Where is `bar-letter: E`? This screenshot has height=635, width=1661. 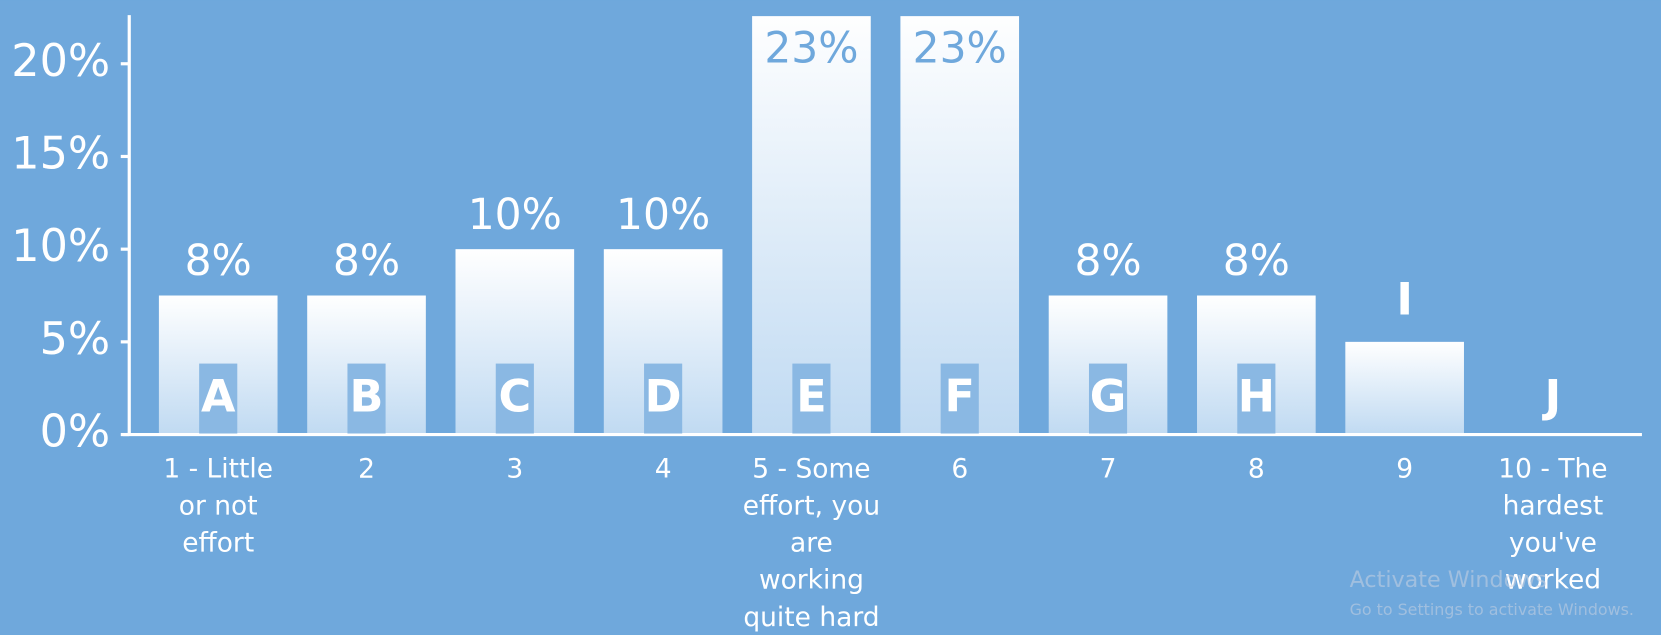
bar-letter: E is located at coordinates (811, 397).